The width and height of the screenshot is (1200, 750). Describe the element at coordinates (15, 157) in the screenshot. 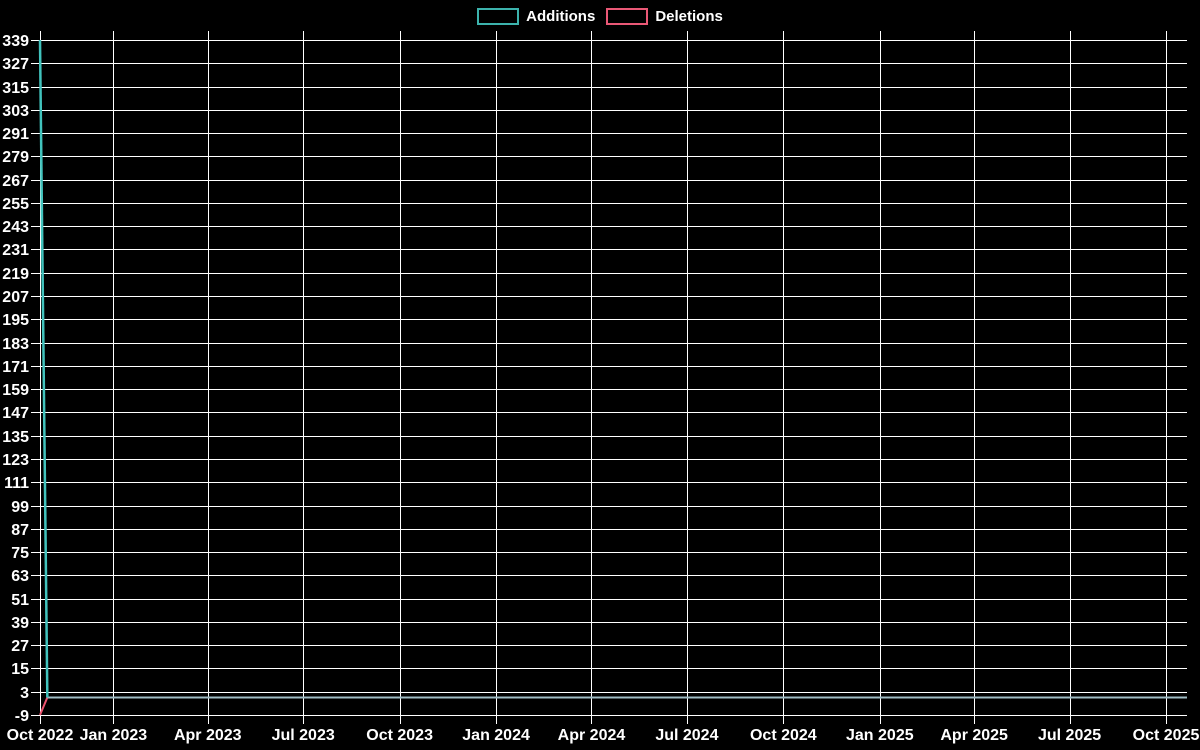

I see `y-tick-label: 279` at that location.